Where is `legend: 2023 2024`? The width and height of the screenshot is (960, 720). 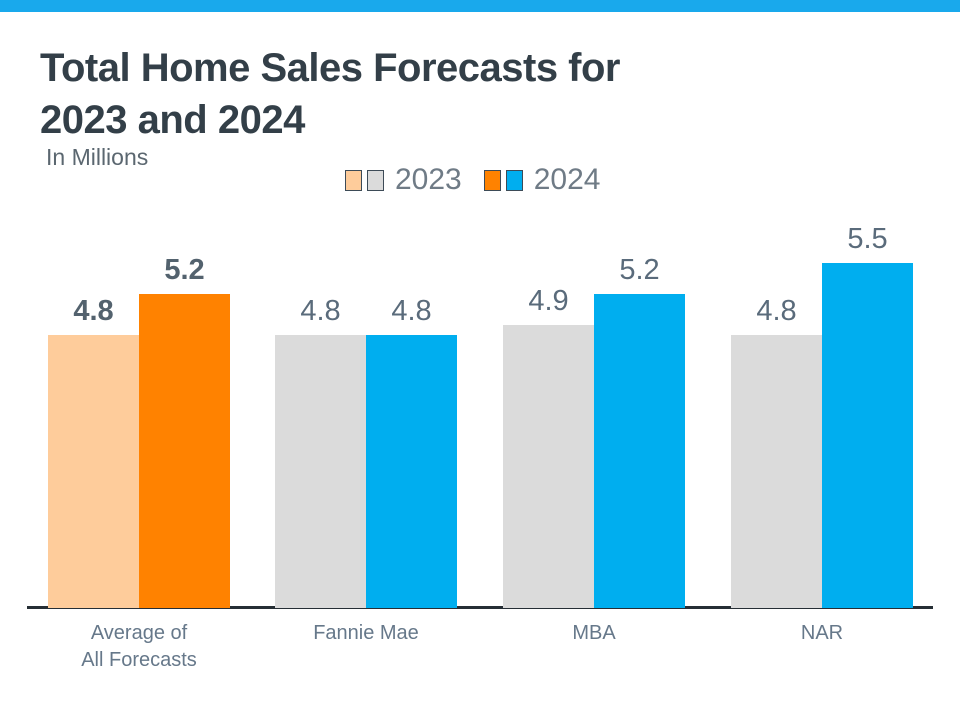 legend: 2023 2024 is located at coordinates (473, 180).